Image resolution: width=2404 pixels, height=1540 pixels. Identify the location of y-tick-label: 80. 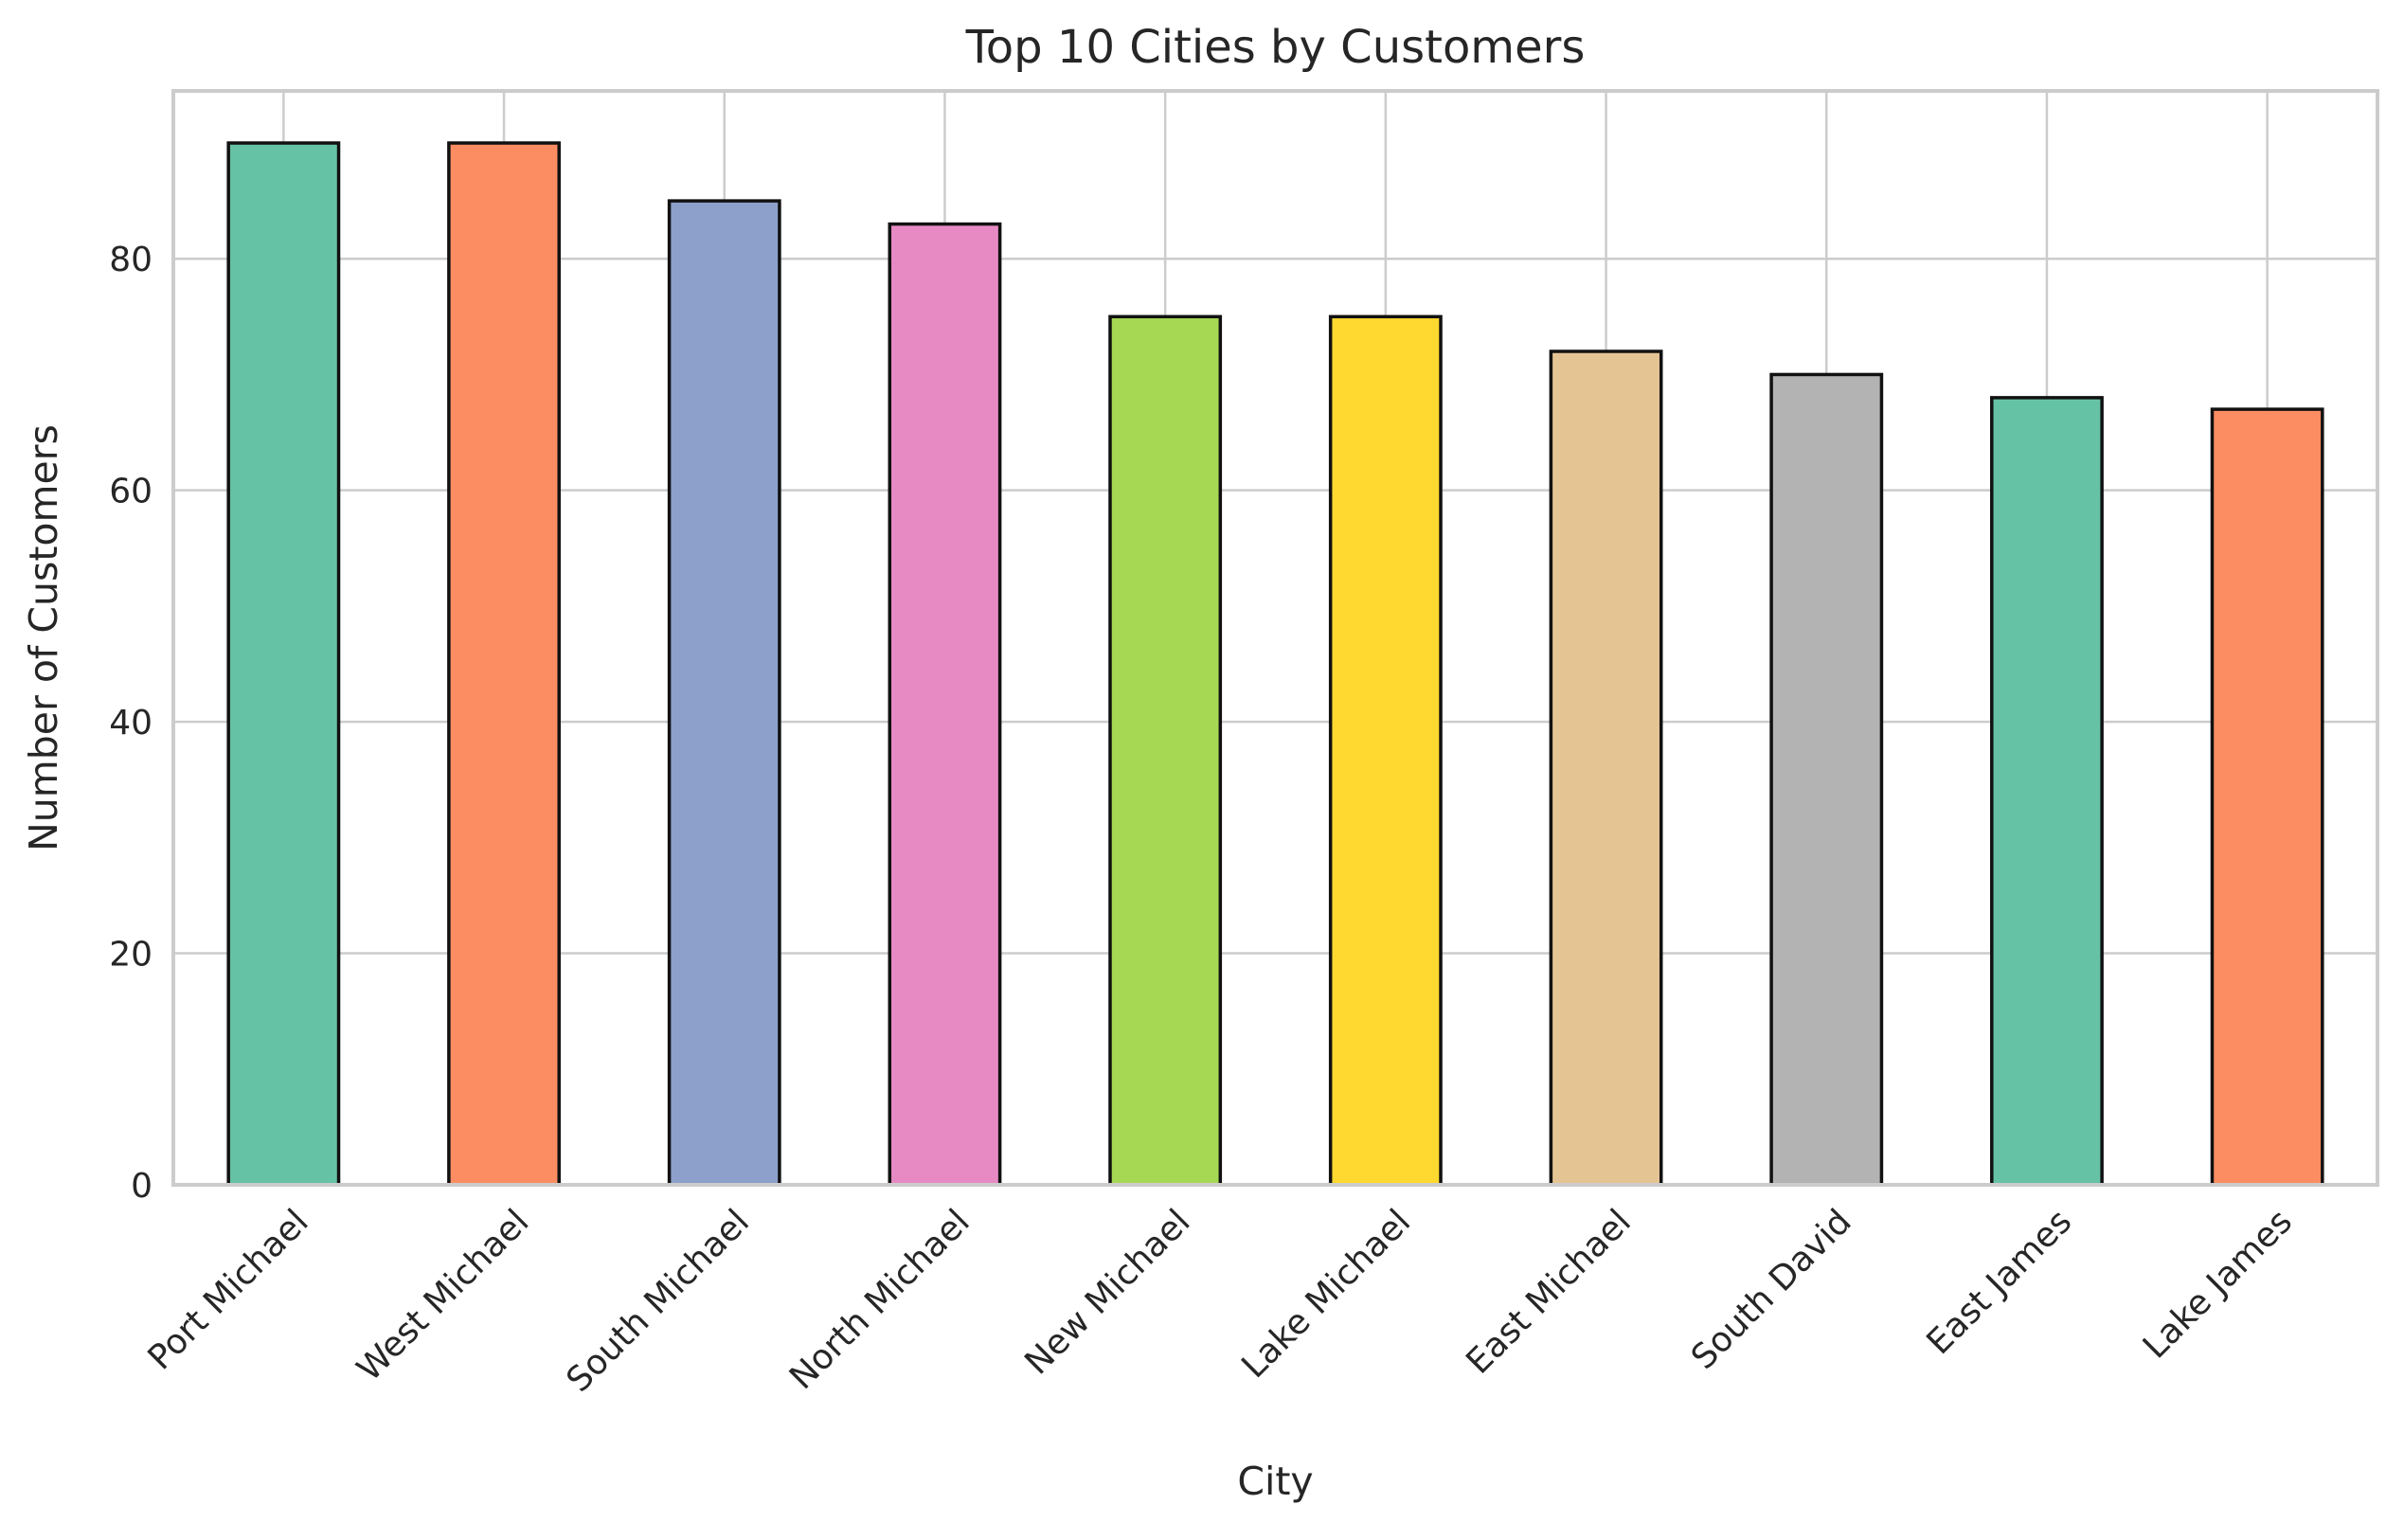
(130, 260).